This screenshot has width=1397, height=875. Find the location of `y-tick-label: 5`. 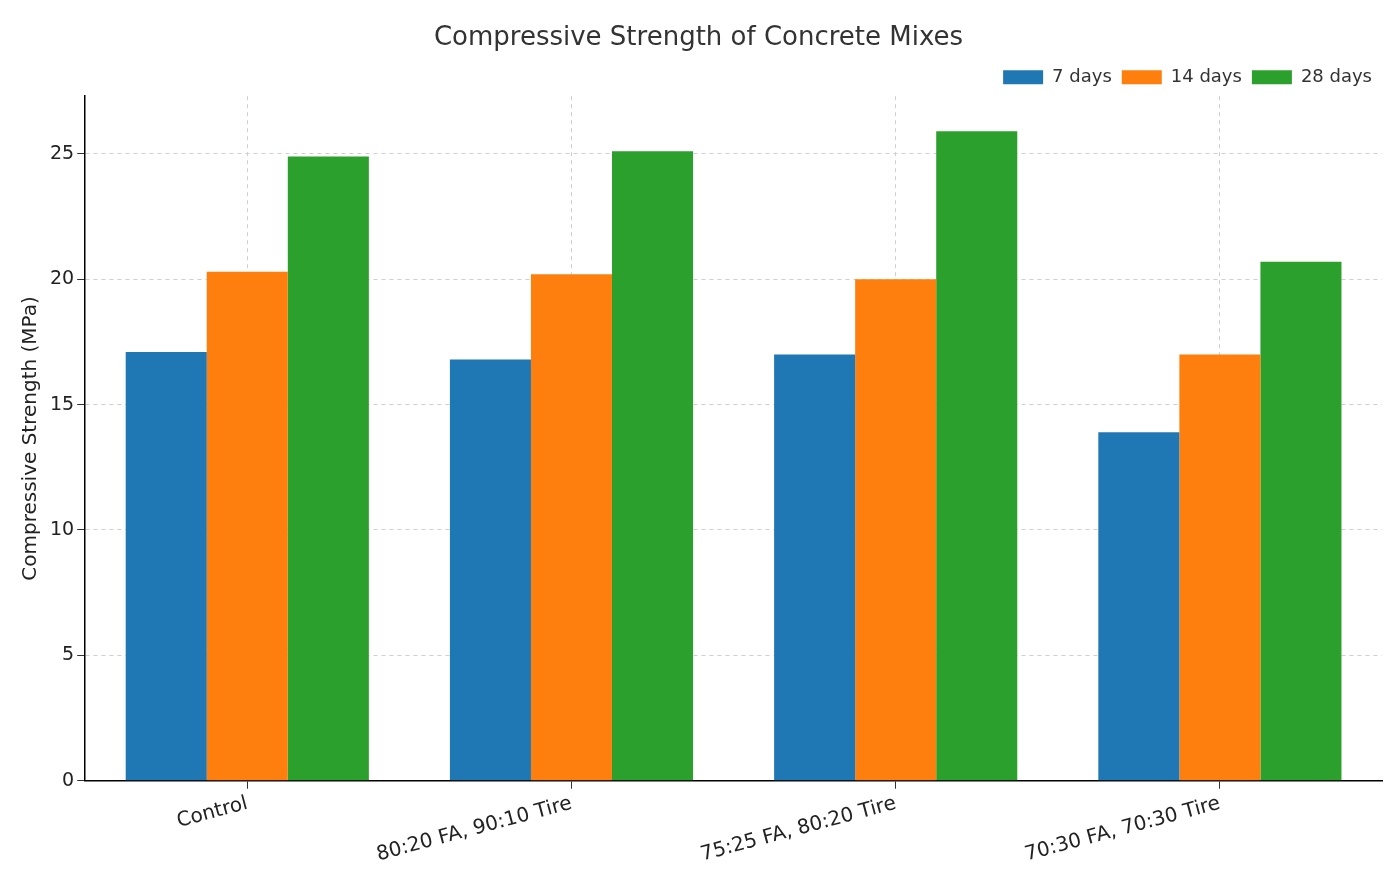

y-tick-label: 5 is located at coordinates (68, 653).